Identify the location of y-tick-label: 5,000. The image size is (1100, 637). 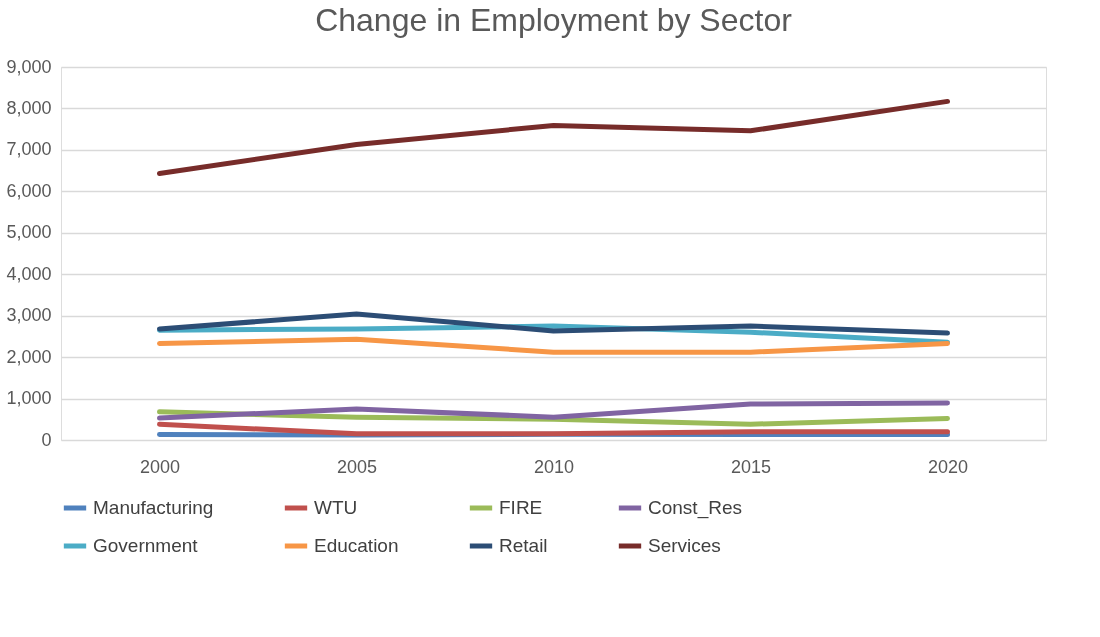
(29, 232).